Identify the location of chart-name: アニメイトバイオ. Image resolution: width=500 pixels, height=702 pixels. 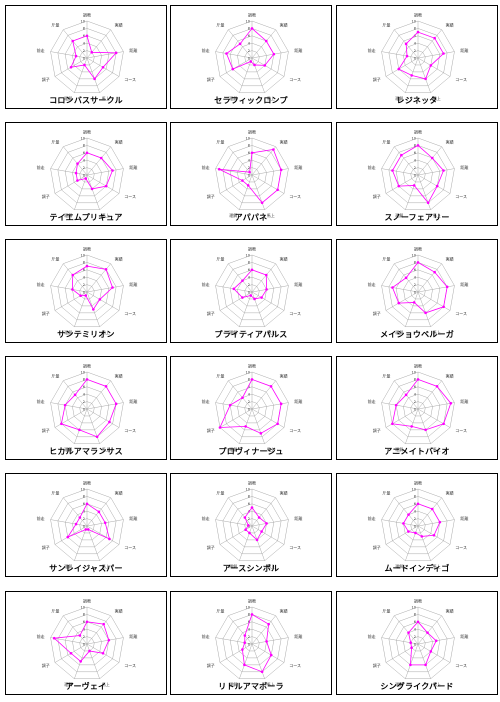
(417, 451).